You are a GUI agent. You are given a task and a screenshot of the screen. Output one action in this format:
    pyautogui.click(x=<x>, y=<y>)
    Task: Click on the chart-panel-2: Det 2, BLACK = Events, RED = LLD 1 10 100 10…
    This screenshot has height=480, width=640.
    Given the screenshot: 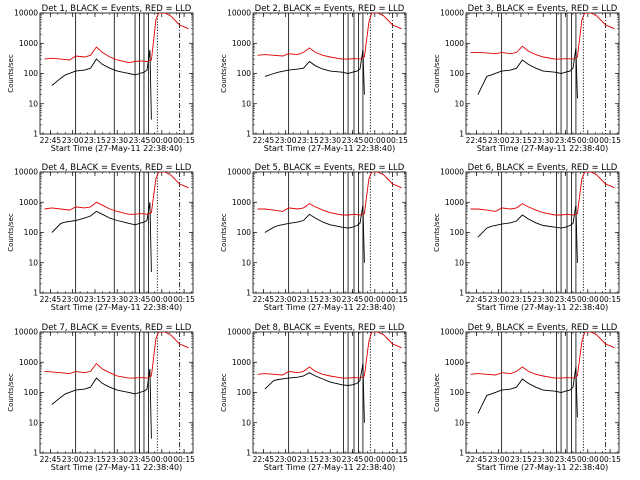 What is the action you would take?
    pyautogui.click(x=314, y=78)
    